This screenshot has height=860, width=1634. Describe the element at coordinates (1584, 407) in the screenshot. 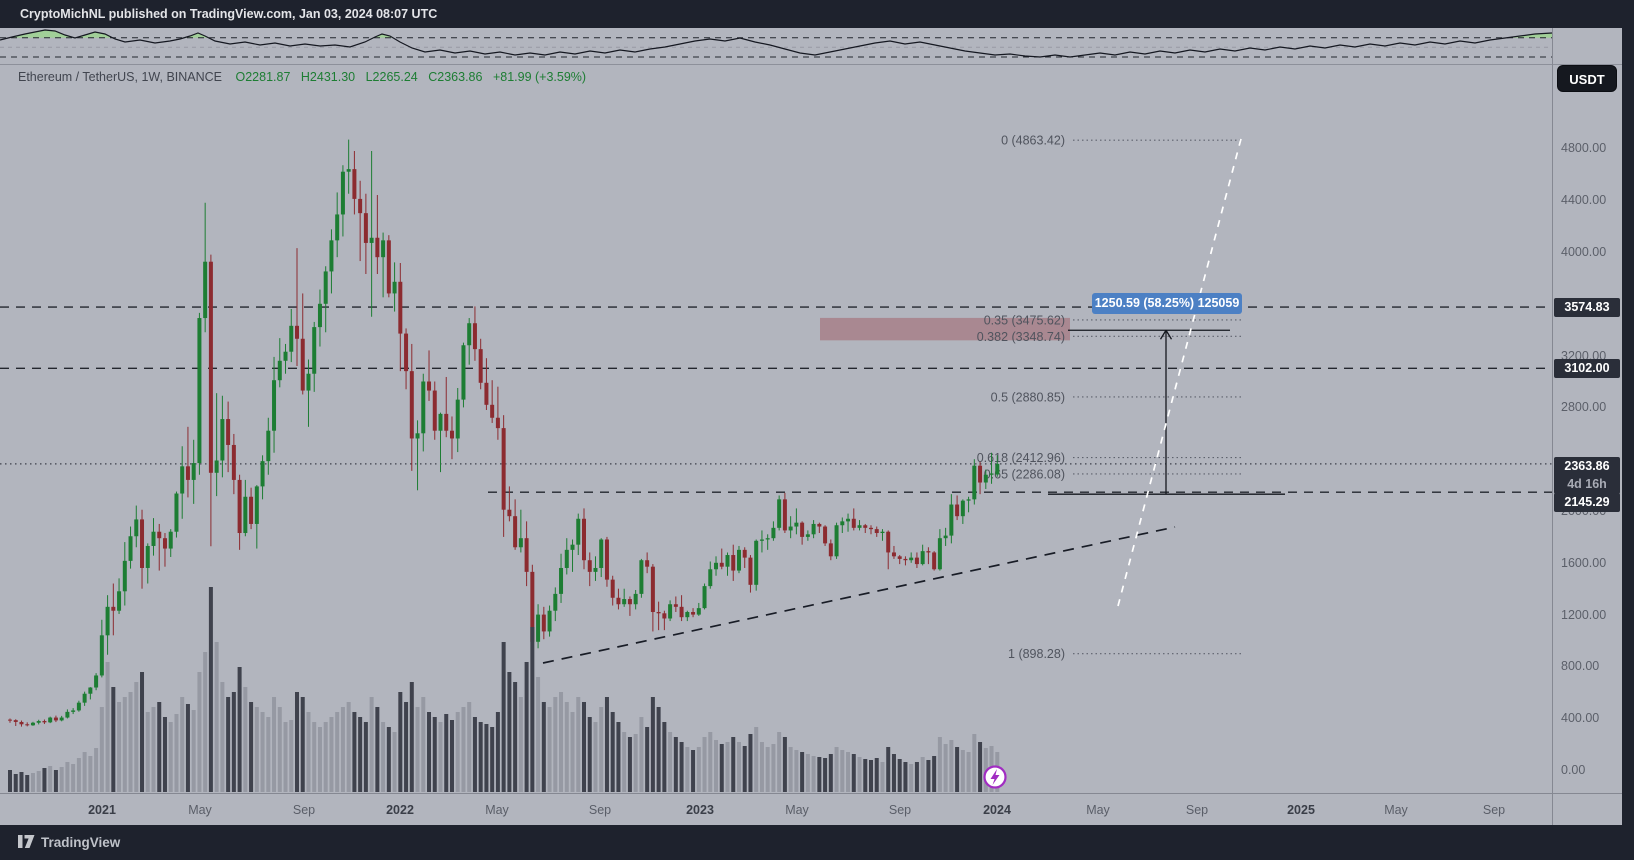

I see `price-tick-label: 2800.00` at that location.